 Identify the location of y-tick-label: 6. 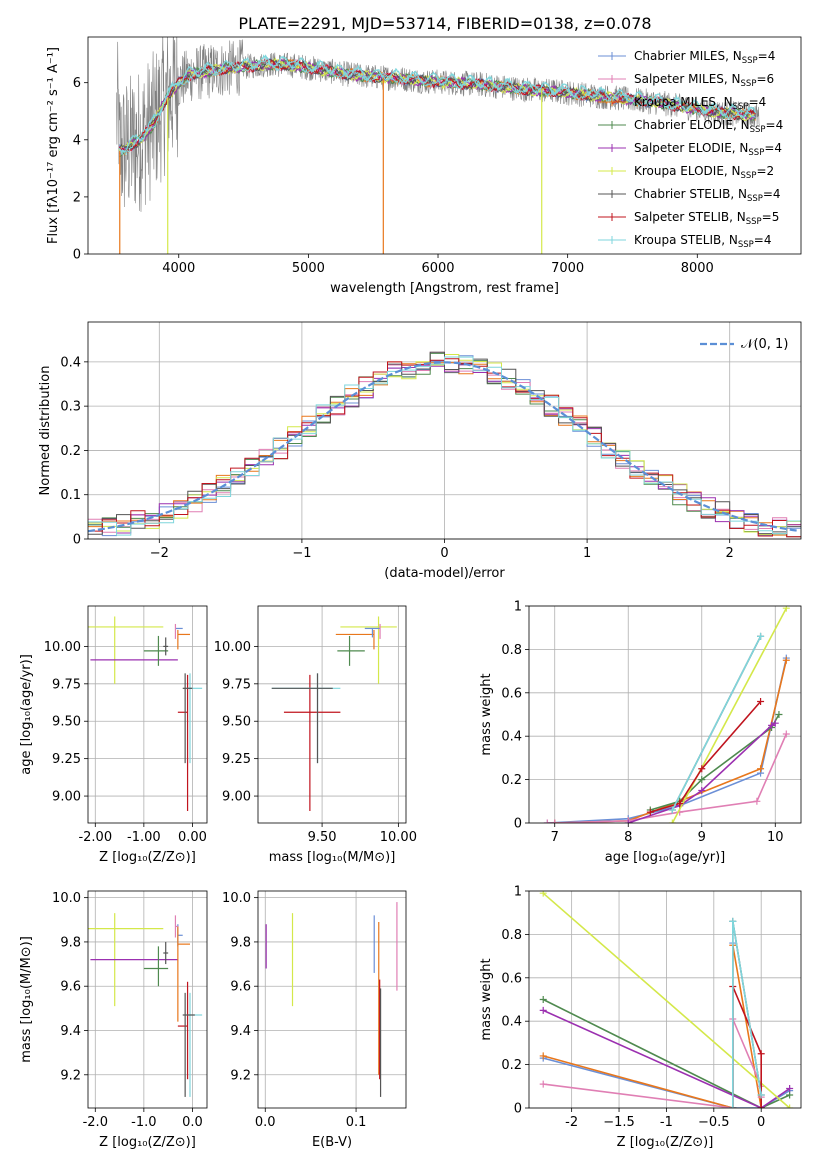
(77, 83).